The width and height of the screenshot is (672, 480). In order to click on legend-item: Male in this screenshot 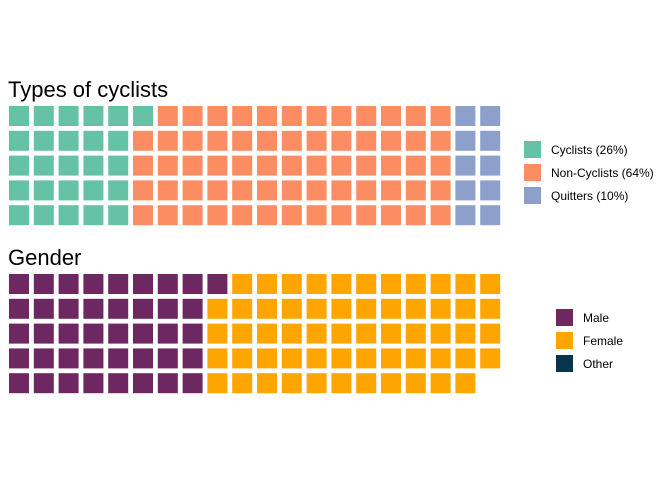, I will do `click(589, 317)`.